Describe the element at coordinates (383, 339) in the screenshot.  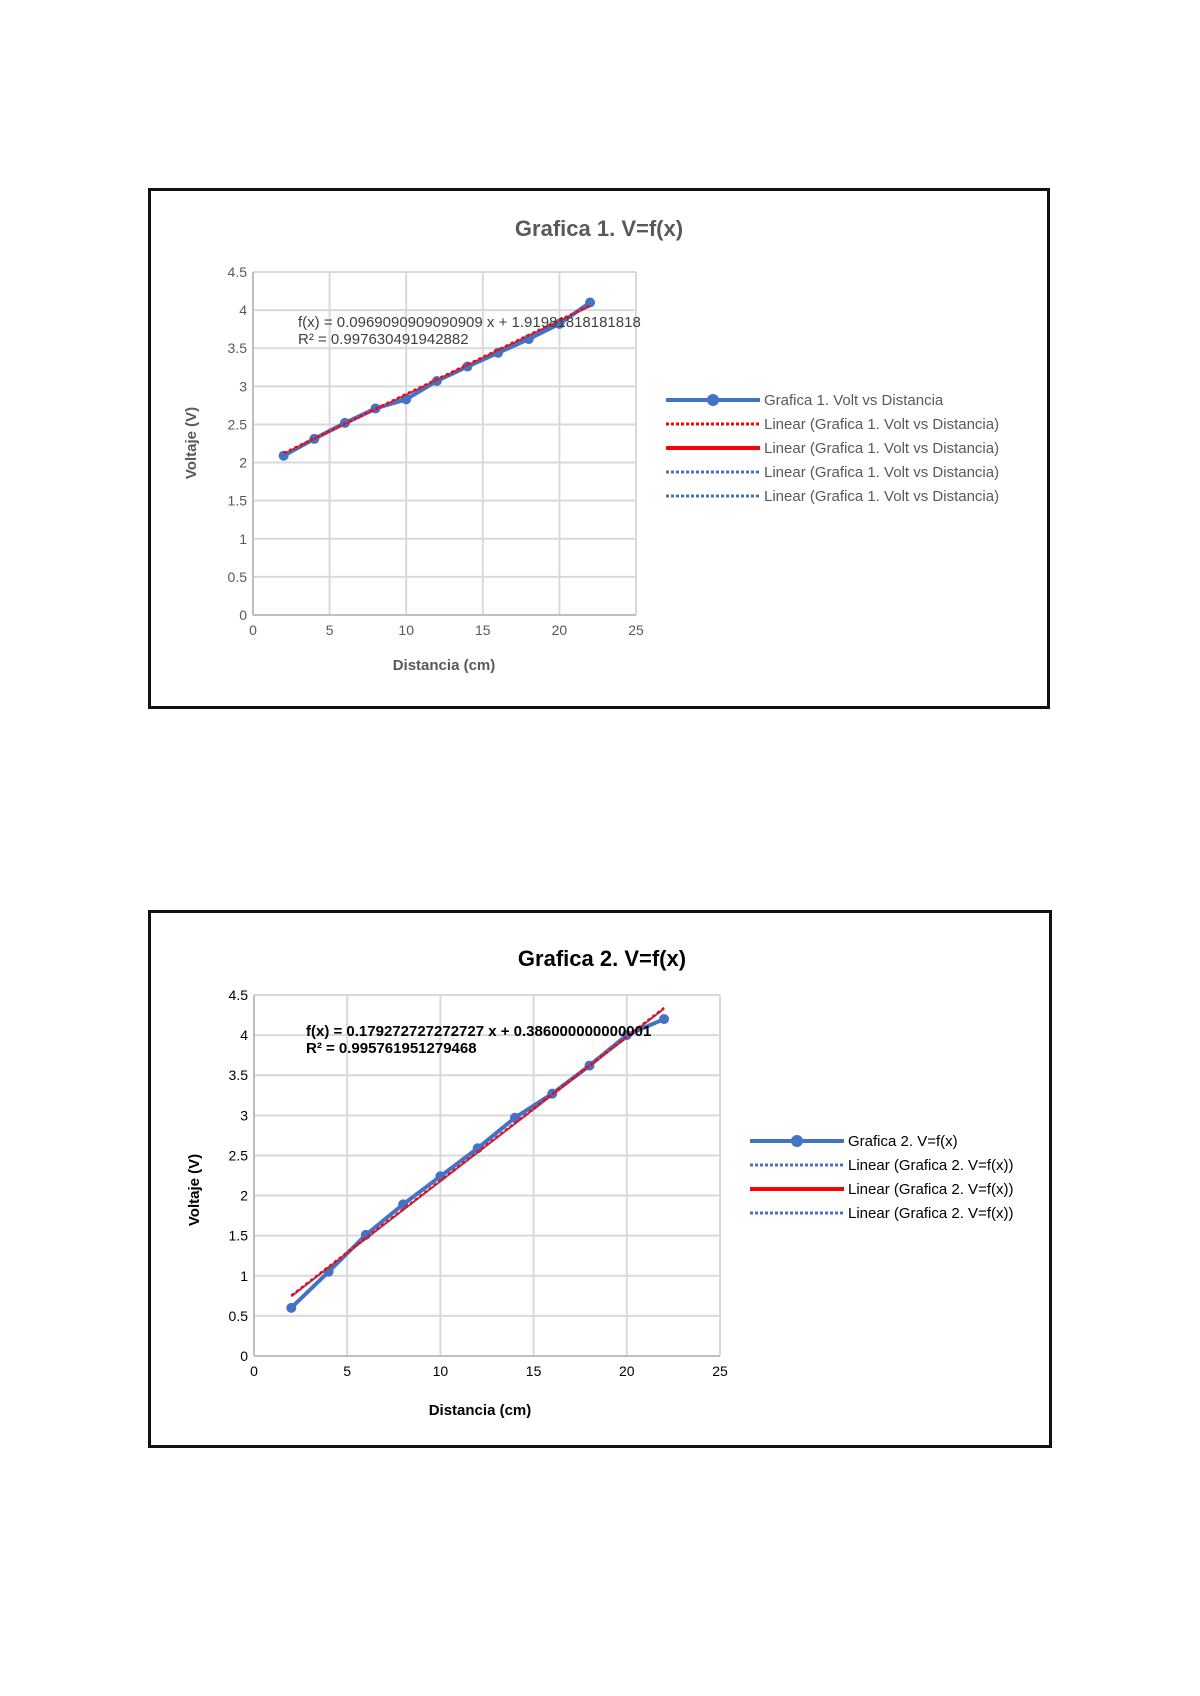
I see `chart-1-r-squared: R² = 0.997630491942882` at that location.